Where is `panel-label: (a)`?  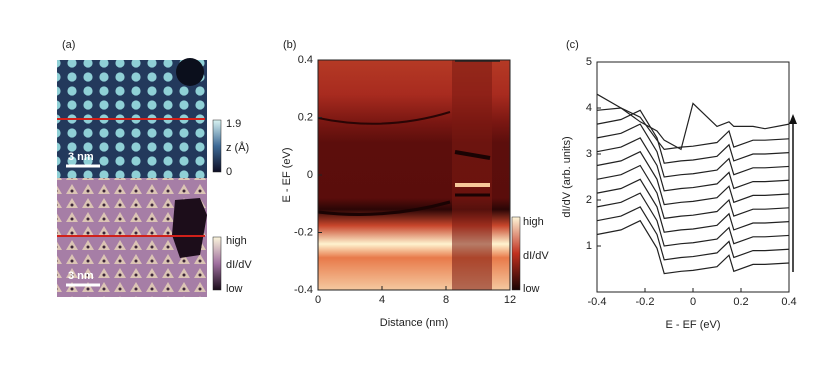
panel-label: (a) is located at coordinates (68, 45).